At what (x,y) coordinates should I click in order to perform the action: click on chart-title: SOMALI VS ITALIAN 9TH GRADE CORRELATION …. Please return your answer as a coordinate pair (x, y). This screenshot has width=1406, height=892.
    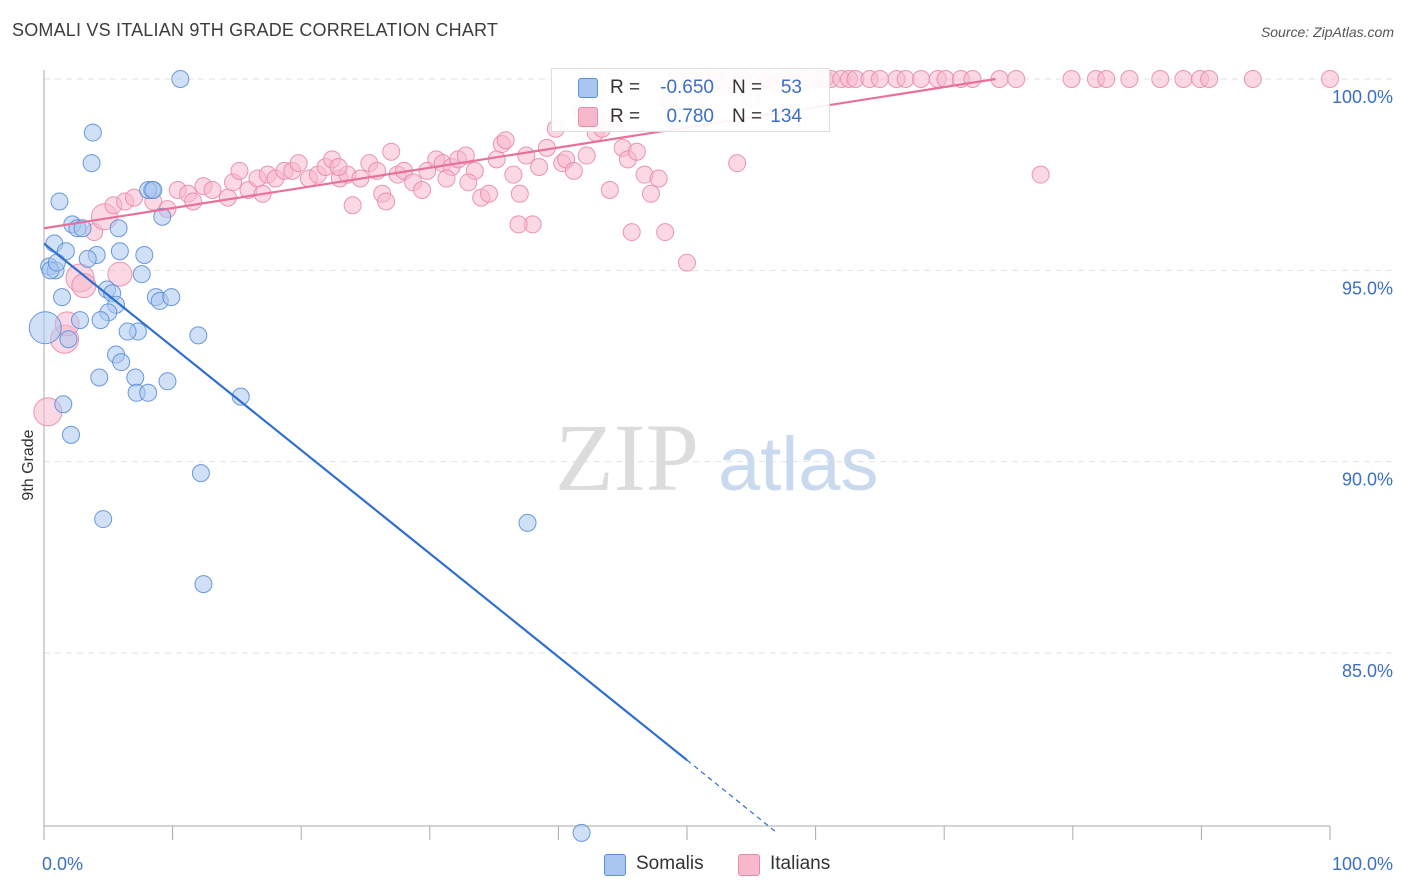
    Looking at the image, I should click on (255, 30).